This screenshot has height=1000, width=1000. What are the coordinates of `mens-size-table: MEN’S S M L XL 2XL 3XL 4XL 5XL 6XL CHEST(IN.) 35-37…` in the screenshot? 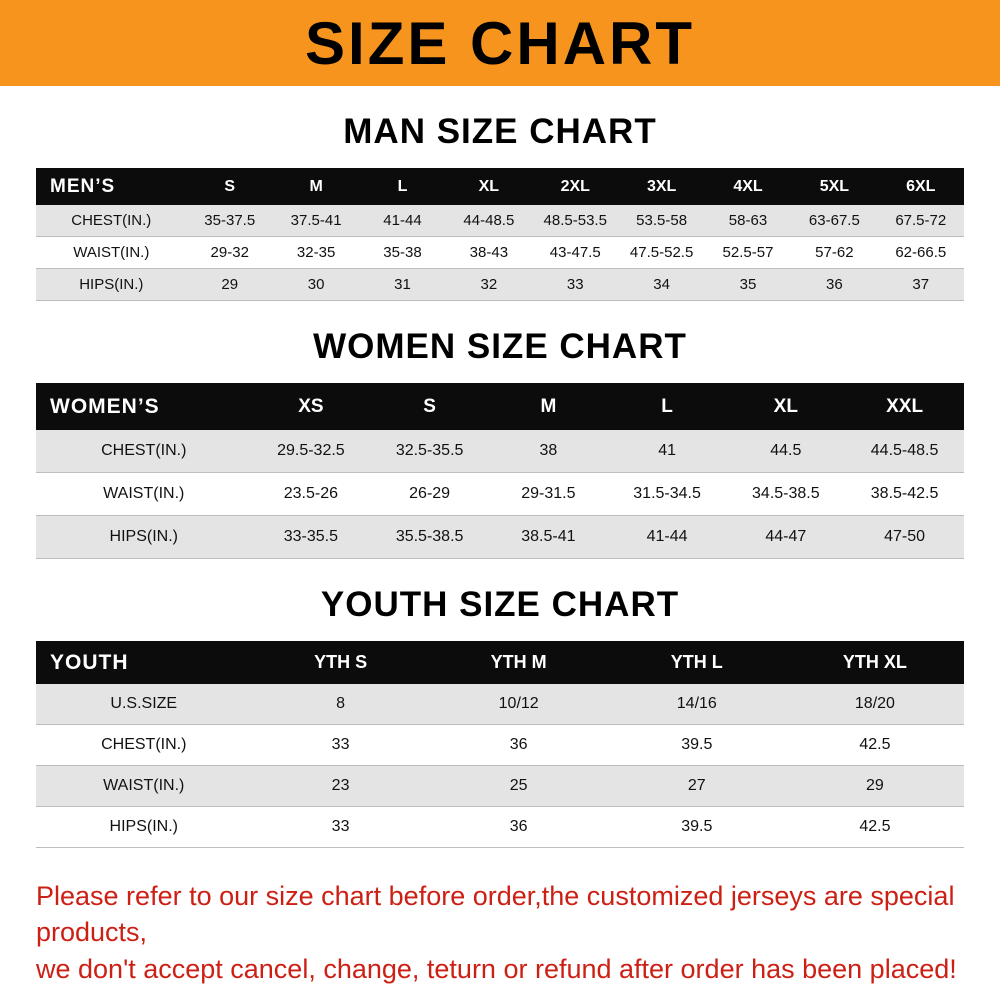 It's located at (500, 234).